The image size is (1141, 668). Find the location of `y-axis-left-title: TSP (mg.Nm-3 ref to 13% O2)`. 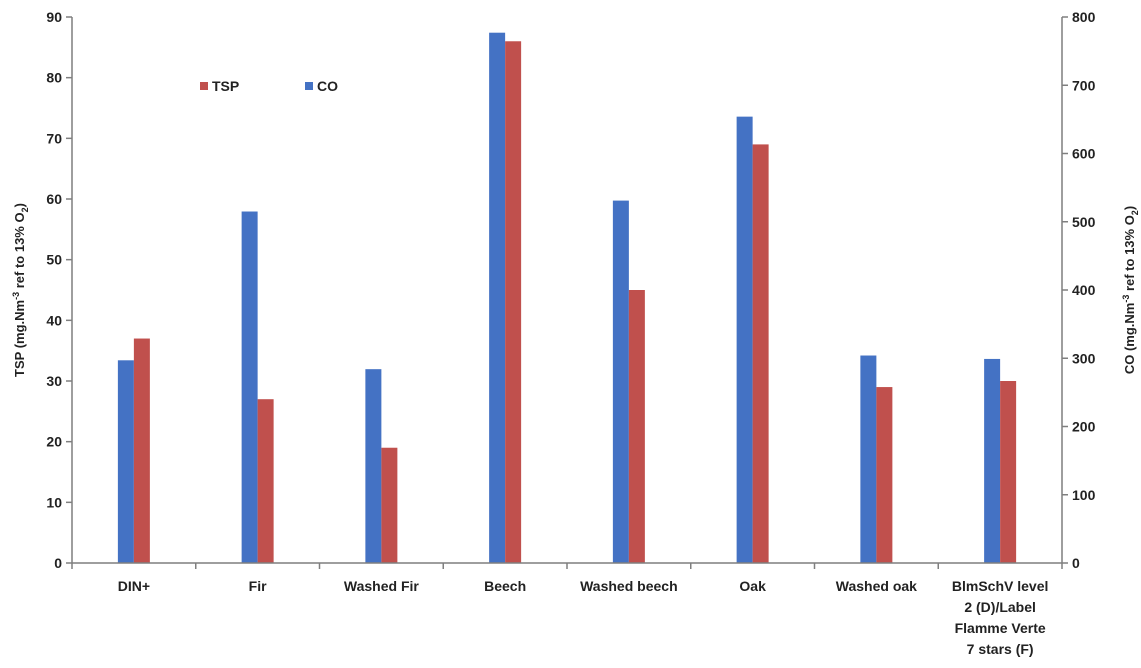

y-axis-left-title: TSP (mg.Nm-3 ref to 13% O2) is located at coordinates (20, 290).